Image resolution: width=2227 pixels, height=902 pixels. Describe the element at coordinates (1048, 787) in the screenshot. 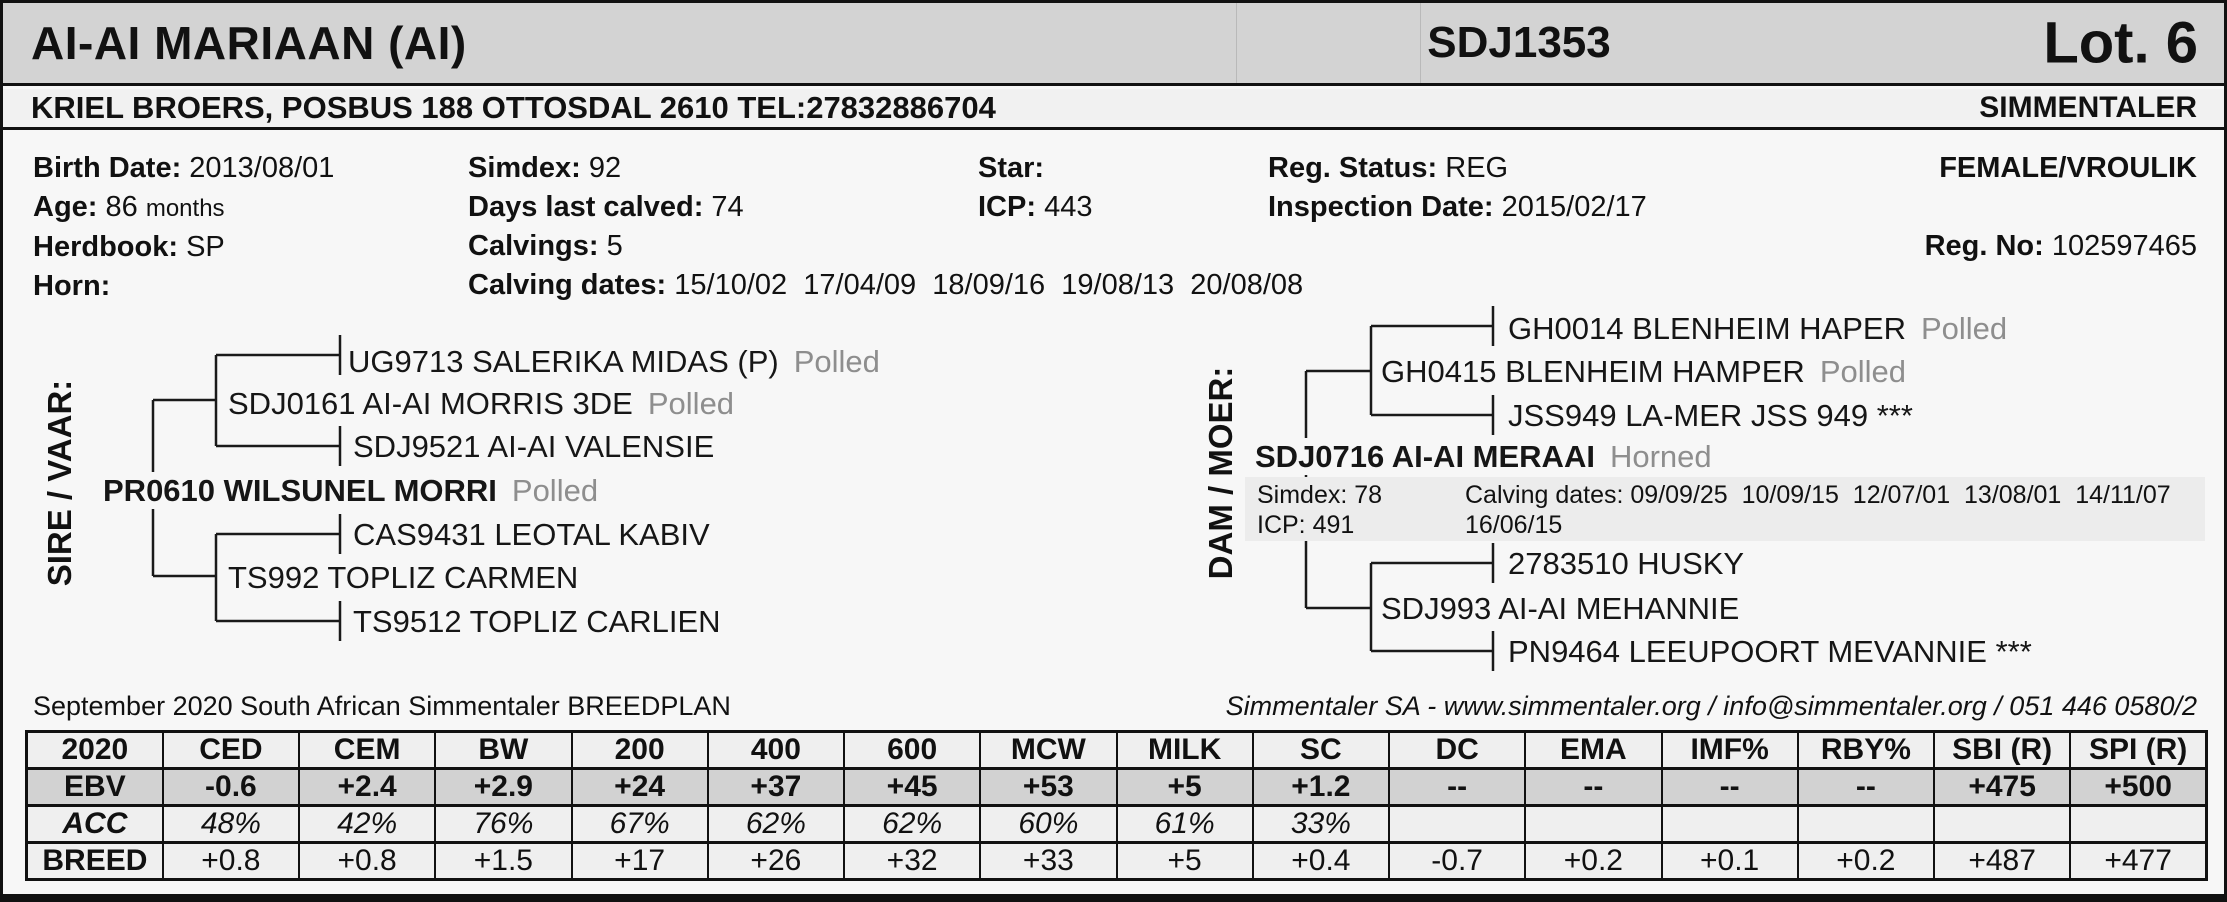

I see `table-cell: +53` at that location.